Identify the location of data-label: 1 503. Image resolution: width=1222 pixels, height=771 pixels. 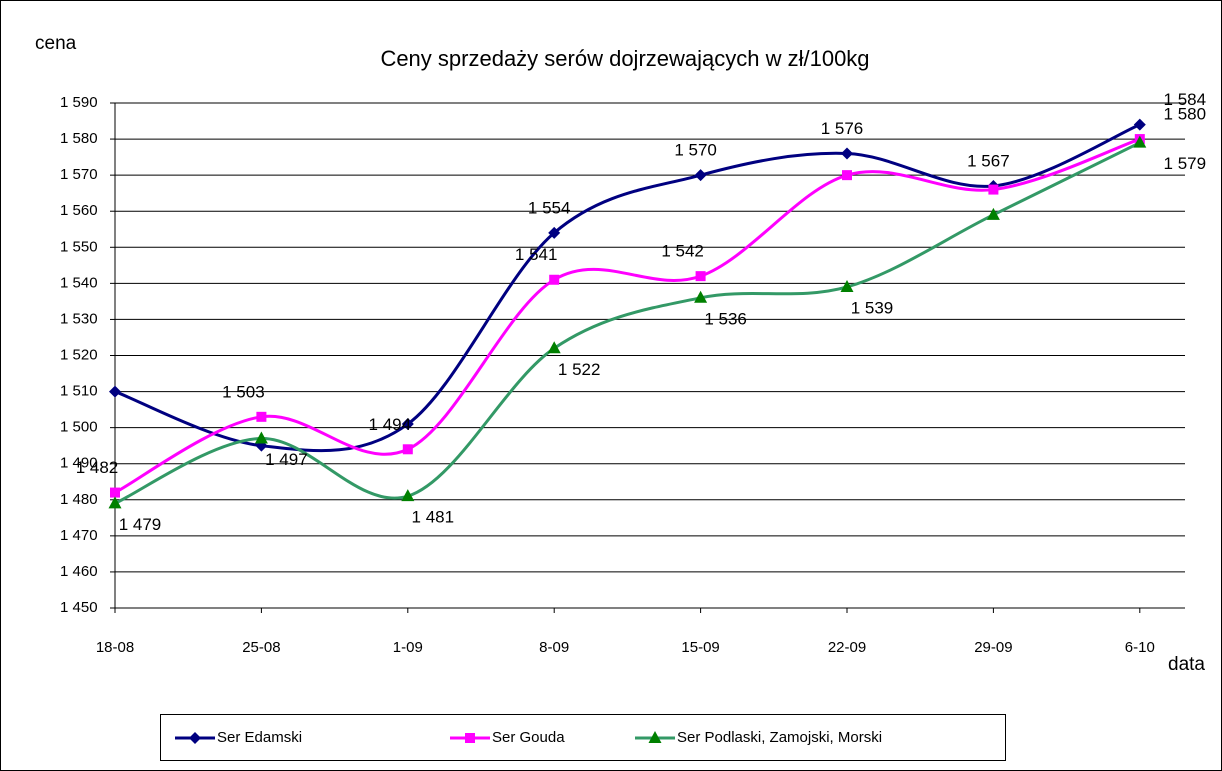
(243, 391).